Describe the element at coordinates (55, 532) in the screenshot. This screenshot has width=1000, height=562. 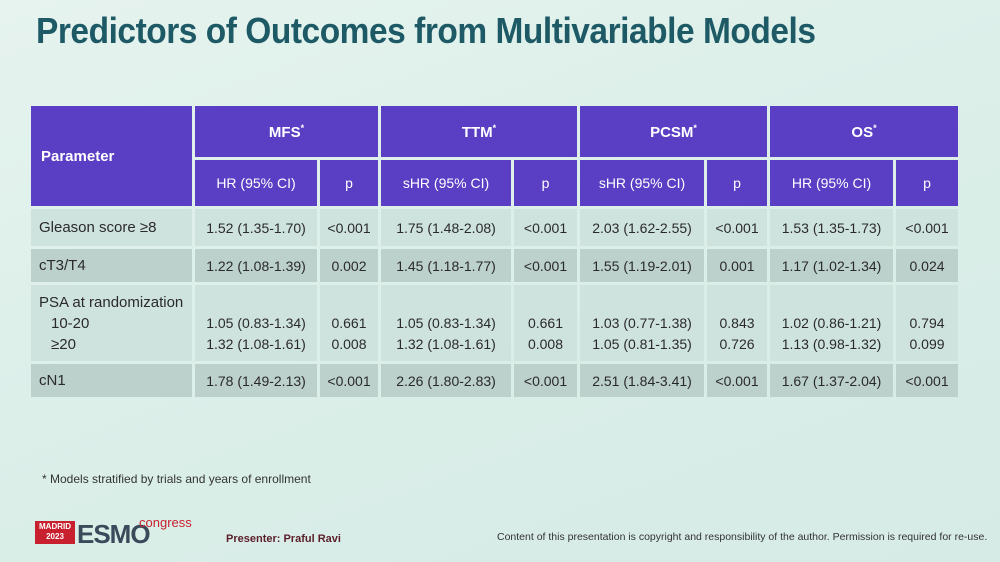
I see `logo-city-badge: MADRID 2023` at that location.